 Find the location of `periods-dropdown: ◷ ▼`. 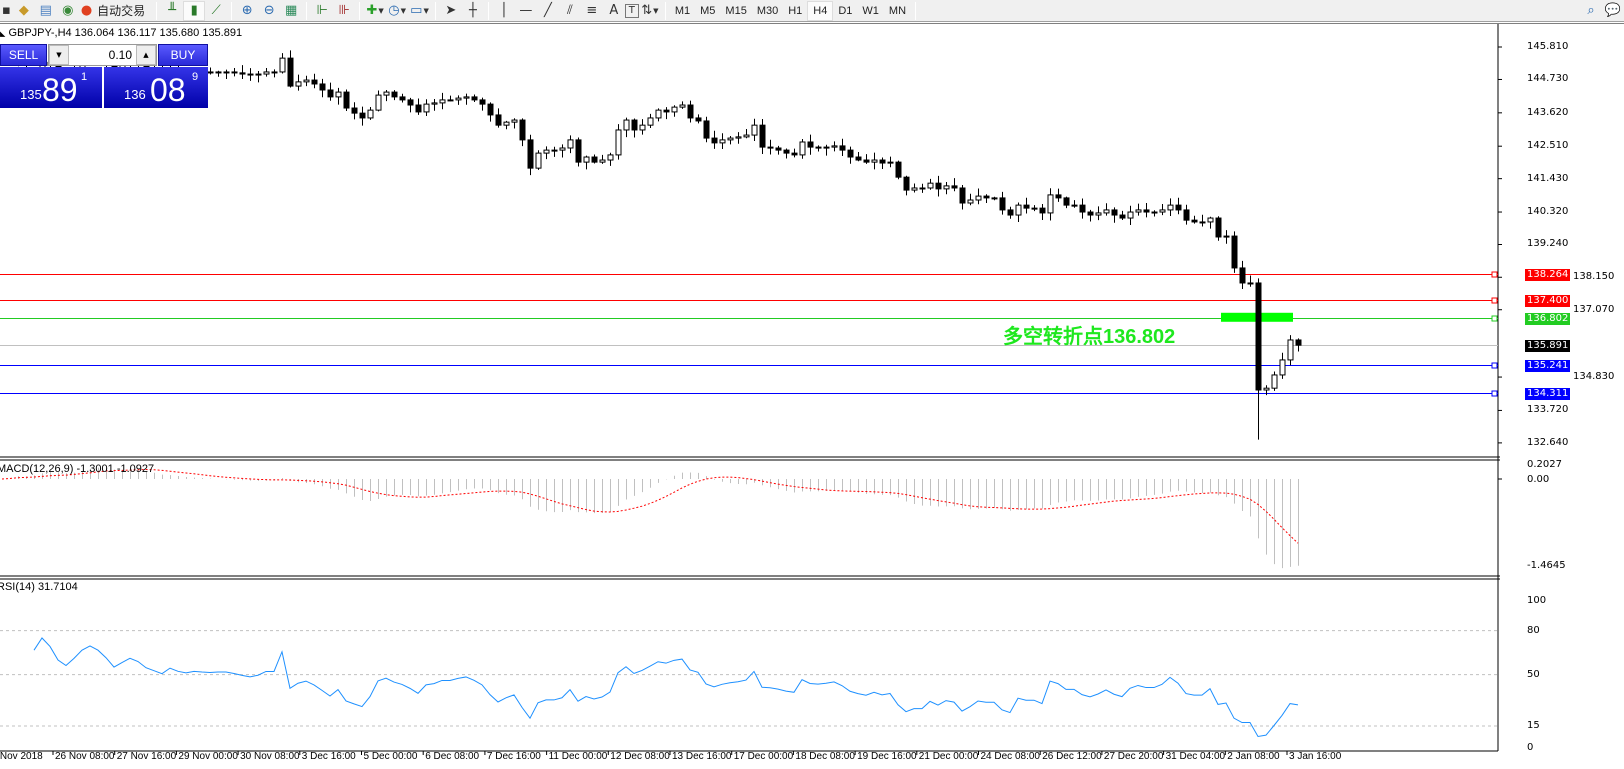

periods-dropdown: ◷ ▼ is located at coordinates (397, 11).